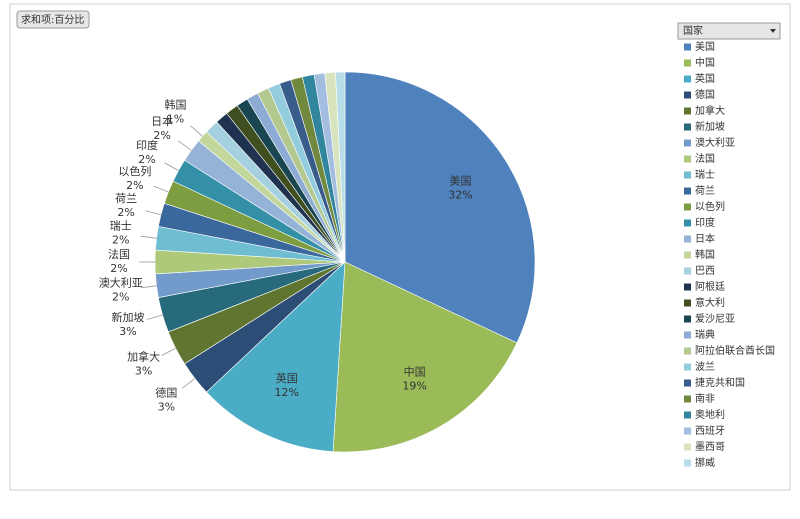 The image size is (800, 519). I want to click on legend-label: 瑞士, so click(705, 174).